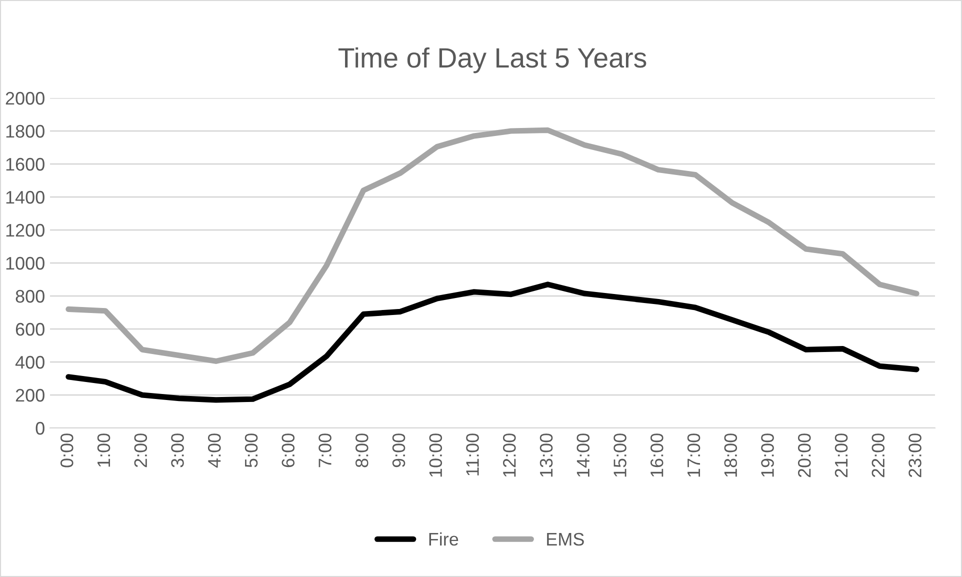 This screenshot has height=577, width=962. I want to click on legend-label: Fire, so click(443, 539).